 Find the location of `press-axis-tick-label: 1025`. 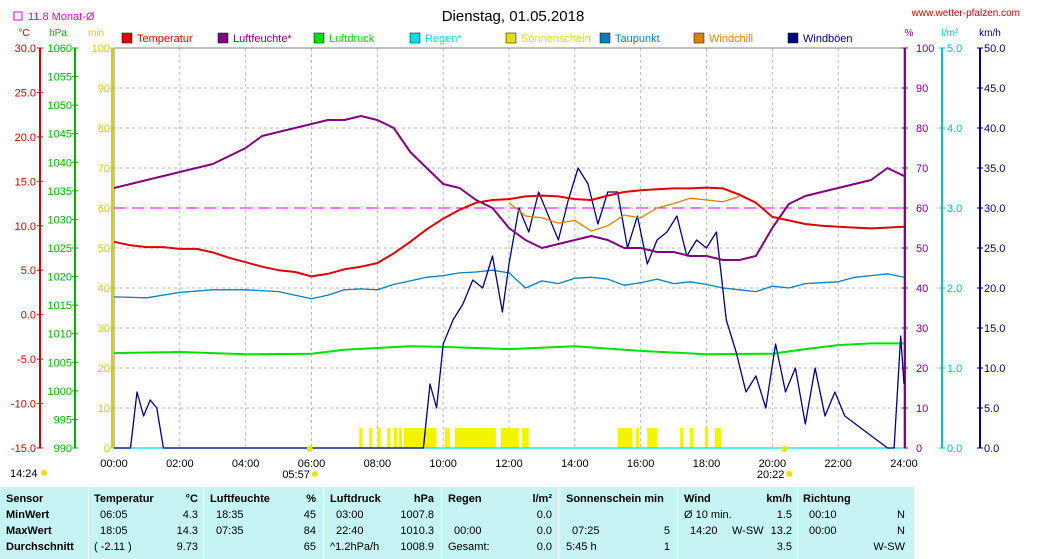

press-axis-tick-label: 1025 is located at coordinates (60, 249).